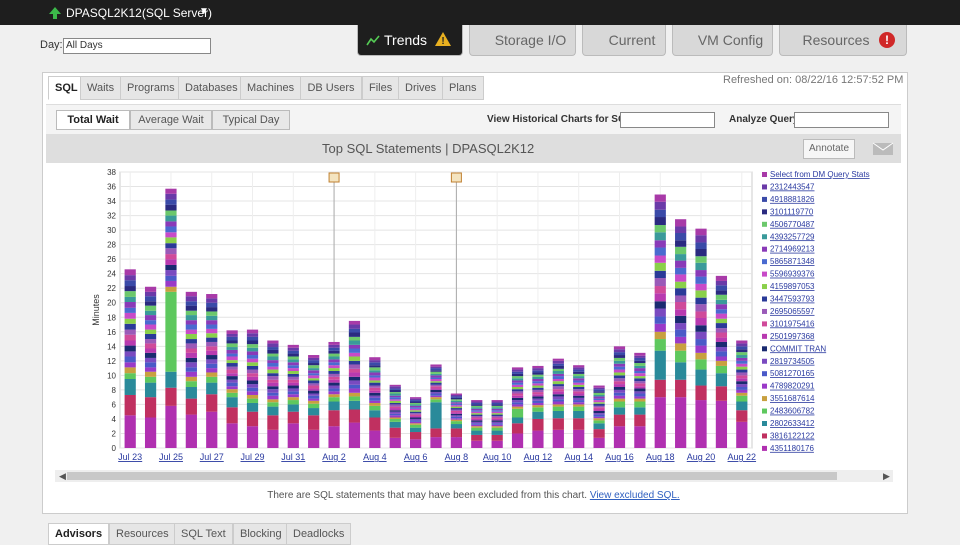 Image resolution: width=960 pixels, height=545 pixels. I want to click on legend-label: 2483606782, so click(792, 411).